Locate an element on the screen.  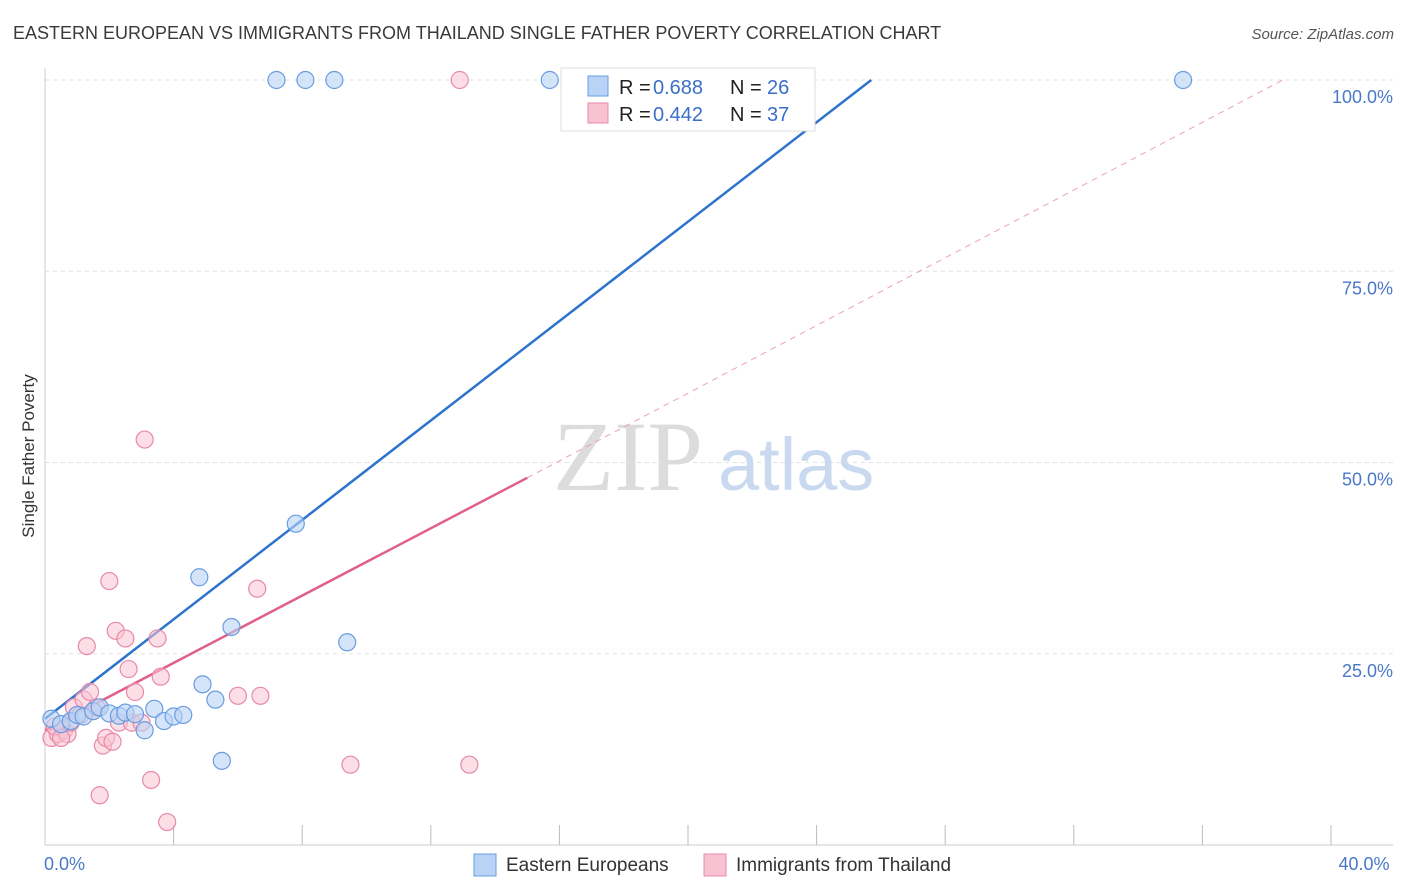
legend-swatch-immigrants-thailand is located at coordinates (715, 865).